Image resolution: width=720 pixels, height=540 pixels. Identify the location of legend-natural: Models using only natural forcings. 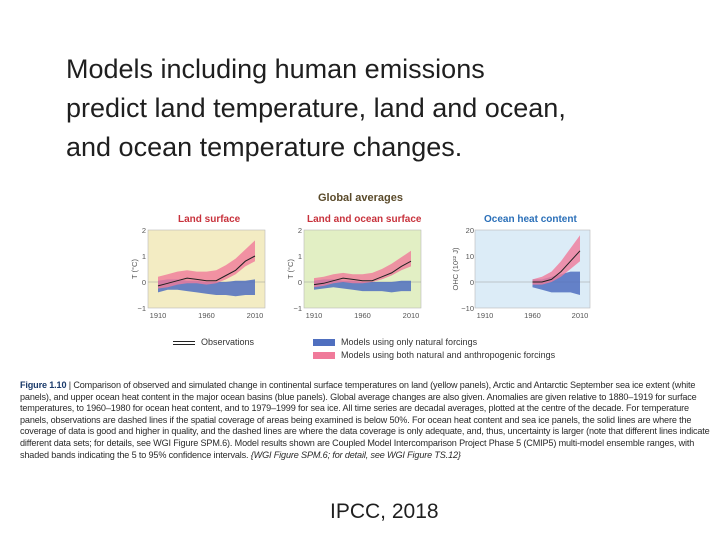
(395, 342).